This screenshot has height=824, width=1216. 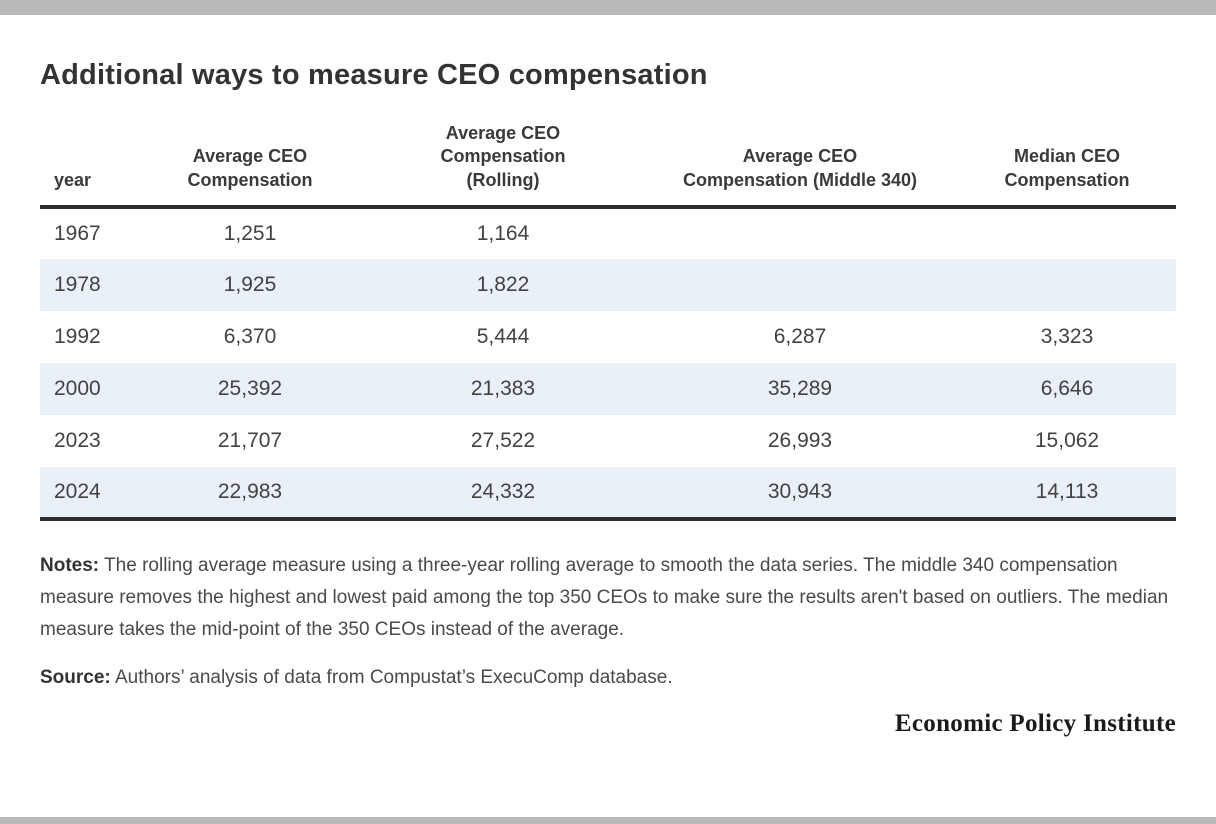 I want to click on value-cell: 15,062, so click(x=1067, y=441).